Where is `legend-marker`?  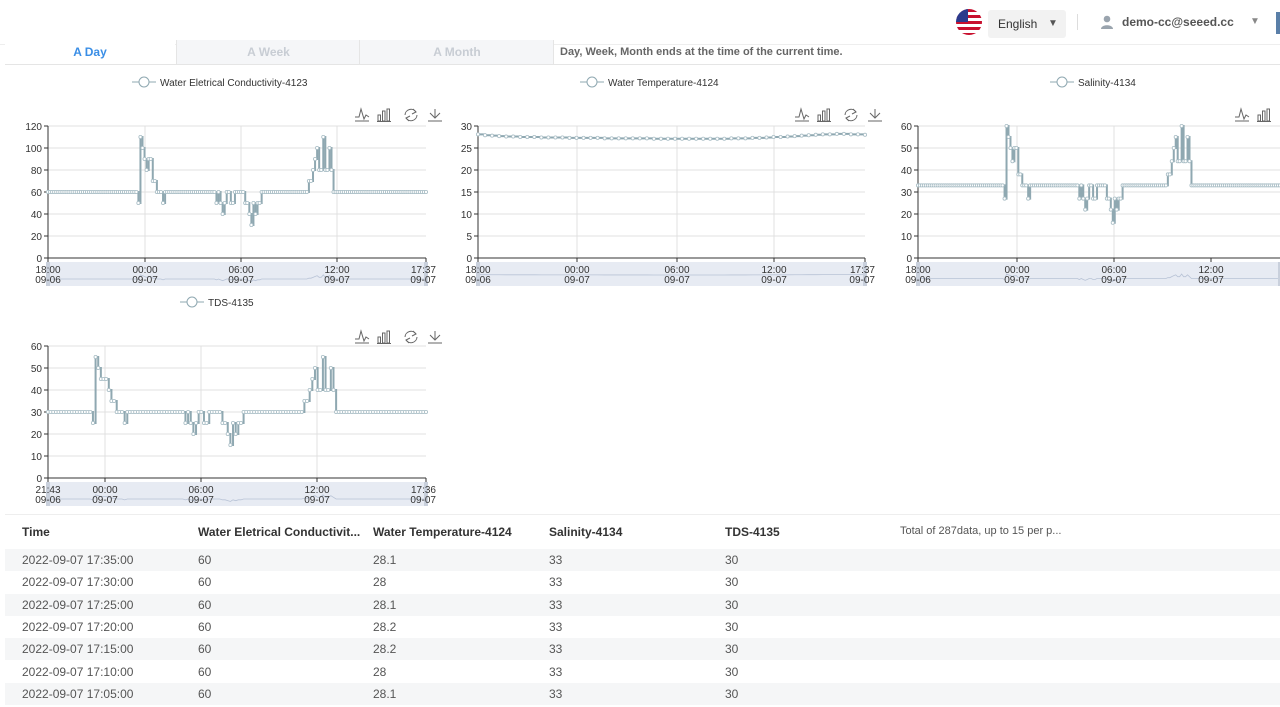 legend-marker is located at coordinates (1062, 82).